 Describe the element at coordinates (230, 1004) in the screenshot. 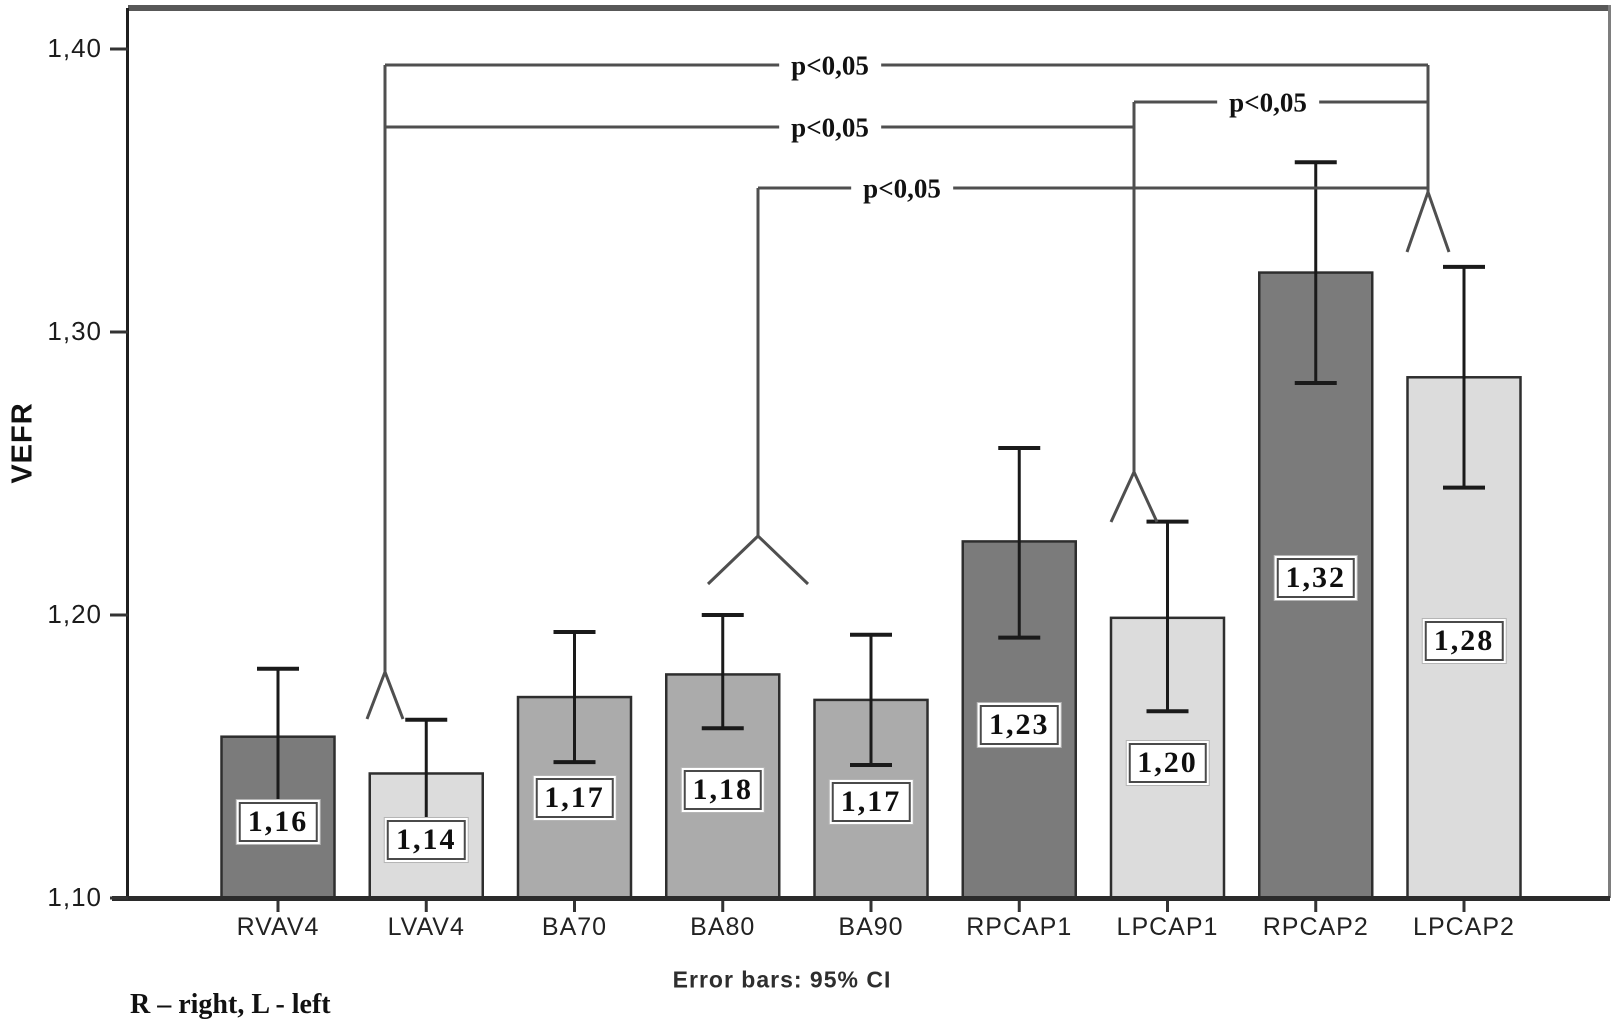

I see `legend-note: R – right, L - left` at that location.